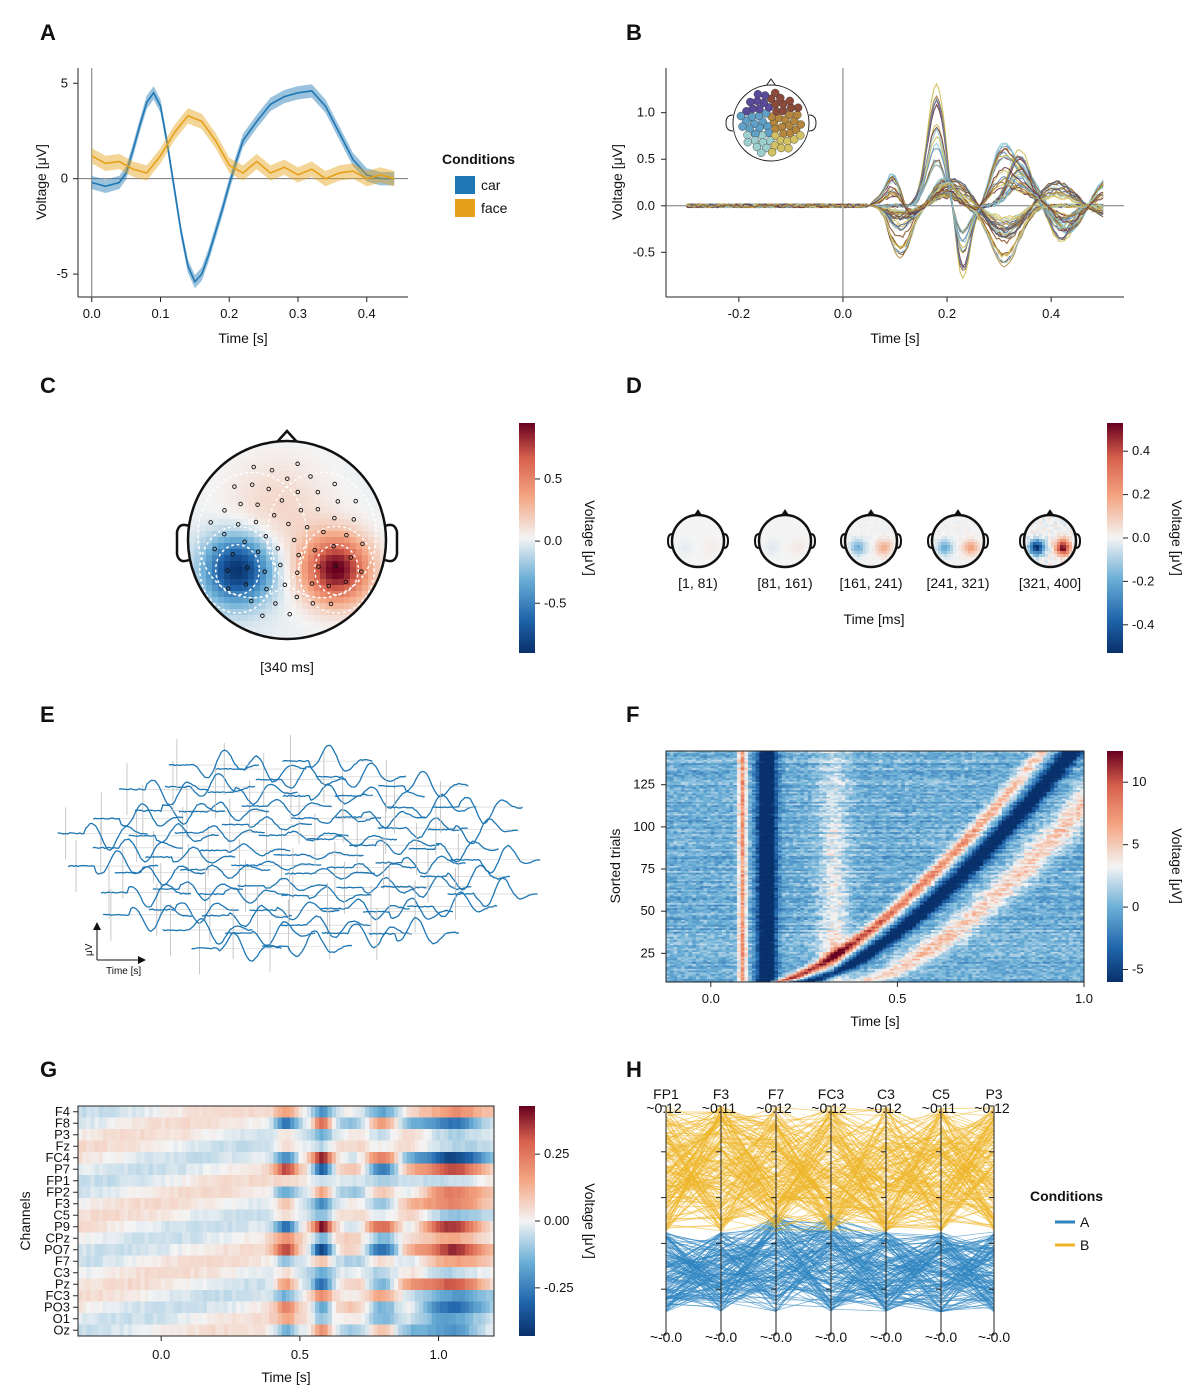 The image size is (1200, 1400). Describe the element at coordinates (287, 667) in the screenshot. I see `panel-c-title: [340 ms]` at that location.